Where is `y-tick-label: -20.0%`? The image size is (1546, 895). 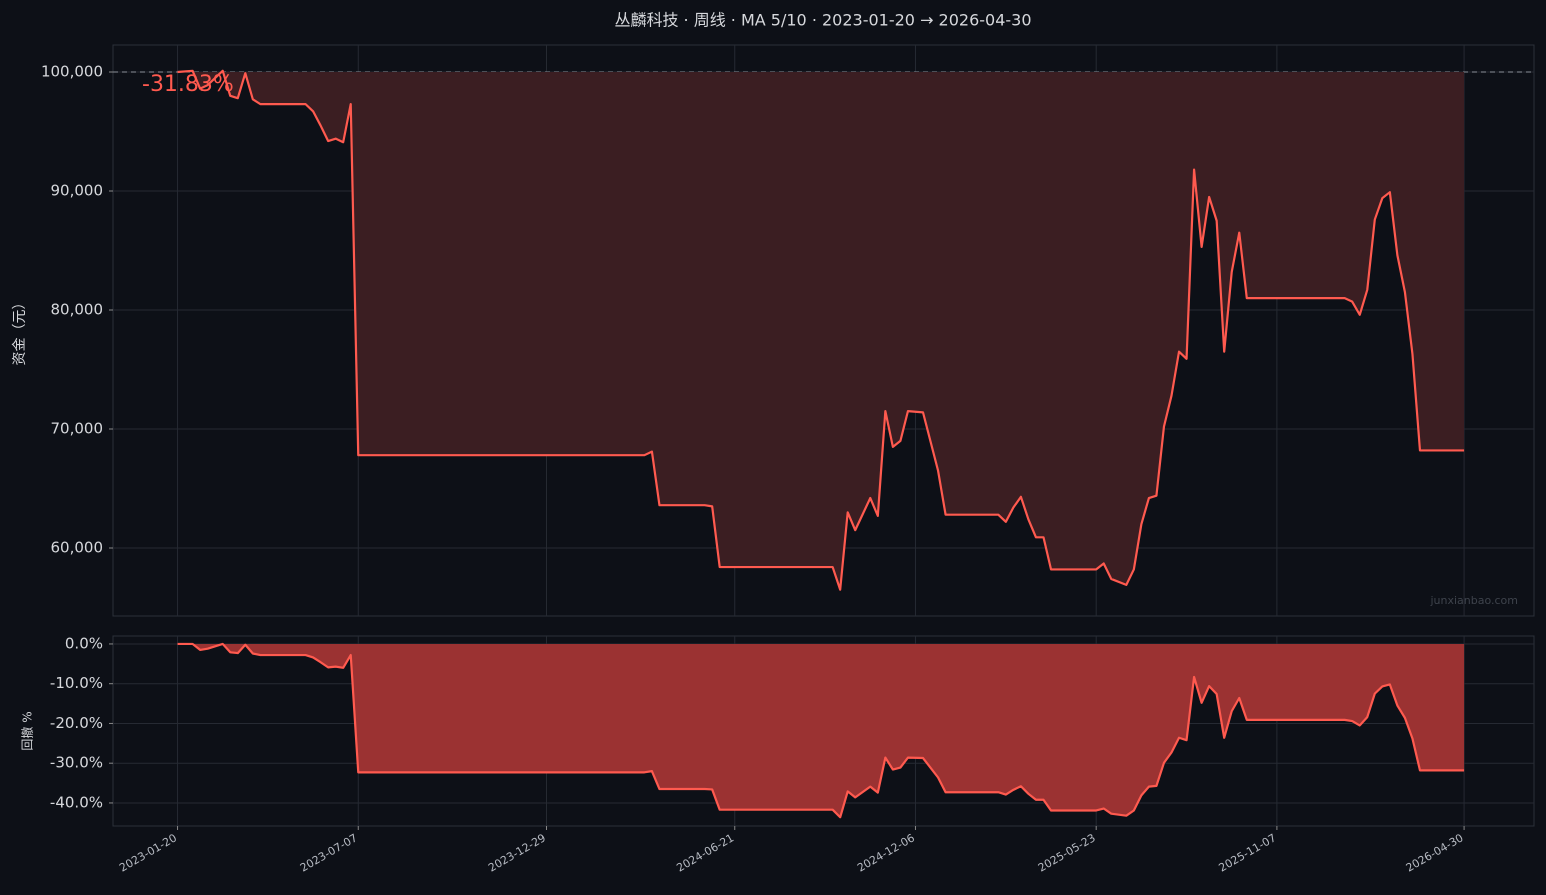 y-tick-label: -20.0% is located at coordinates (76, 723).